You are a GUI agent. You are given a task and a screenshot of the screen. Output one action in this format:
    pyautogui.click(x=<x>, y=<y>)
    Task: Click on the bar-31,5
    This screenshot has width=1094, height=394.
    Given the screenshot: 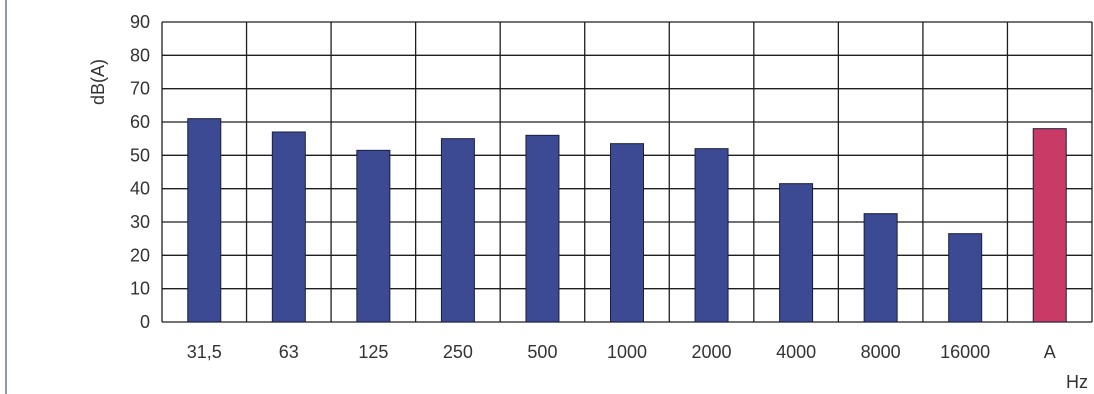 What is the action you would take?
    pyautogui.click(x=204, y=220)
    